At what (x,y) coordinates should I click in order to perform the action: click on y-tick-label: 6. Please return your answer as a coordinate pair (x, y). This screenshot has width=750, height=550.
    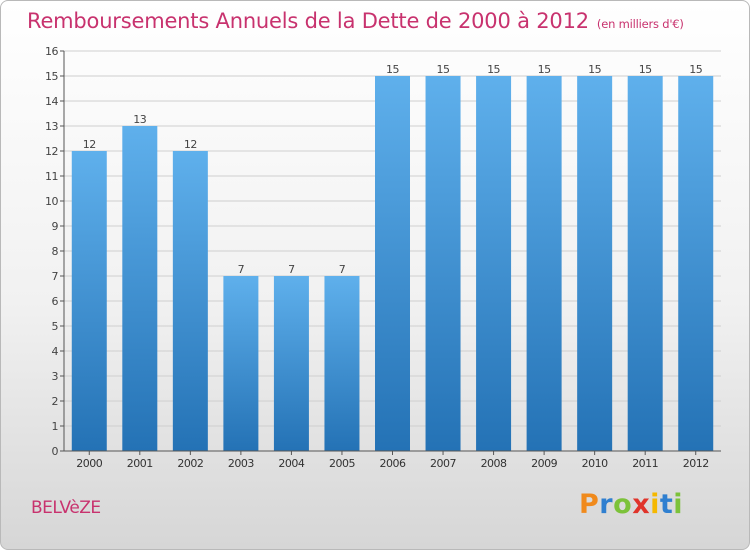
    Looking at the image, I should click on (55, 301).